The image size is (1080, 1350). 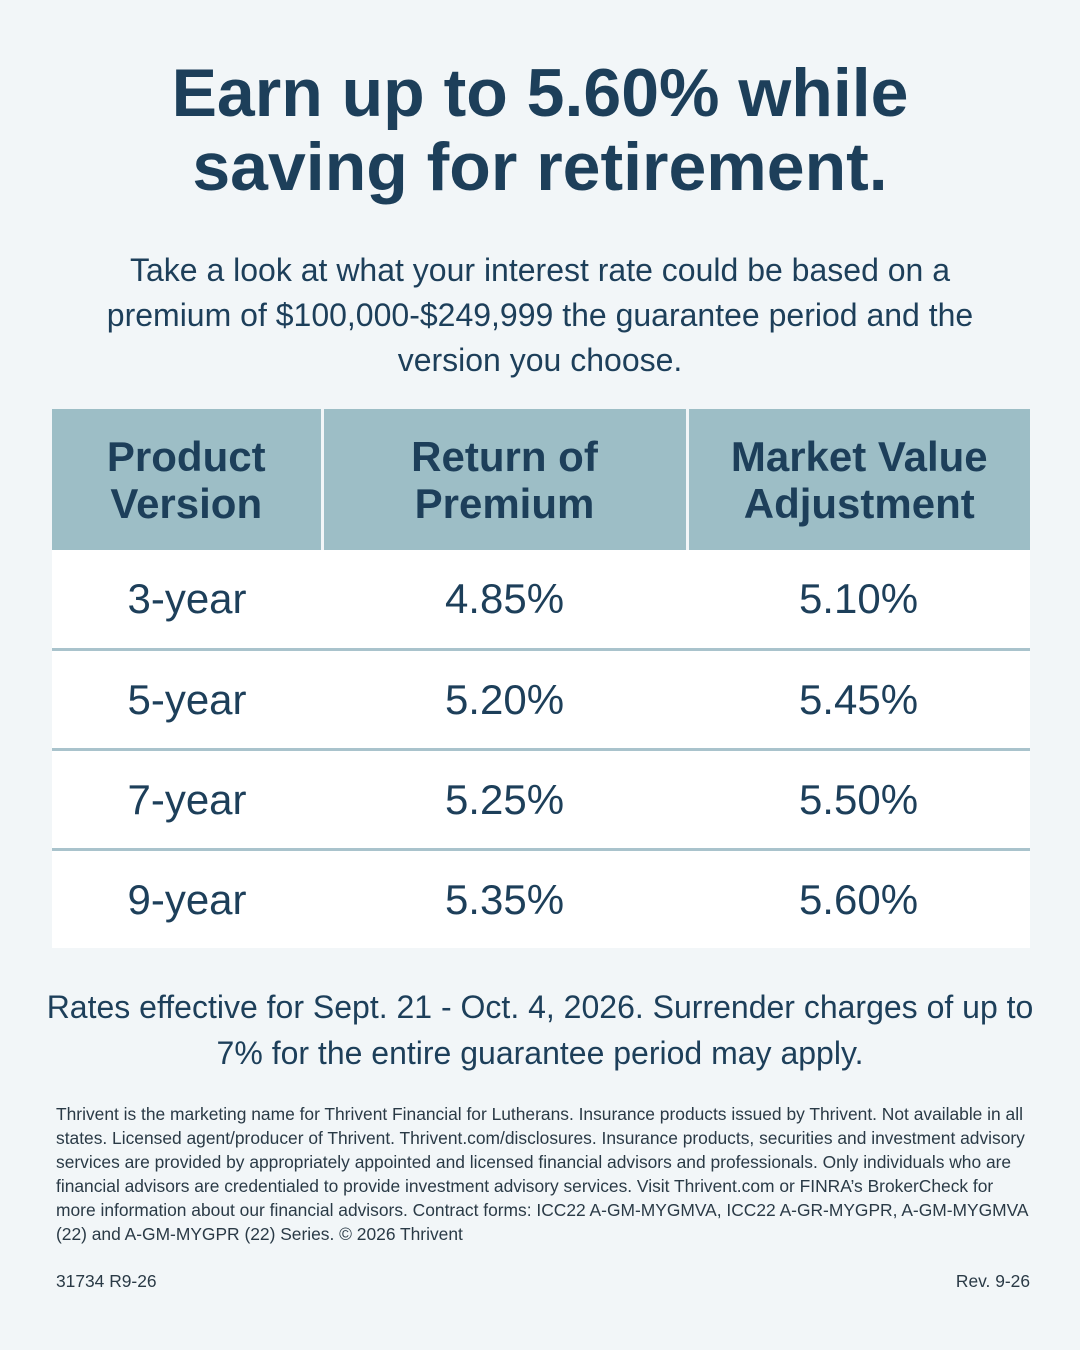 What do you see at coordinates (858, 898) in the screenshot?
I see `cell-market-value-adjustment: 5.60%` at bounding box center [858, 898].